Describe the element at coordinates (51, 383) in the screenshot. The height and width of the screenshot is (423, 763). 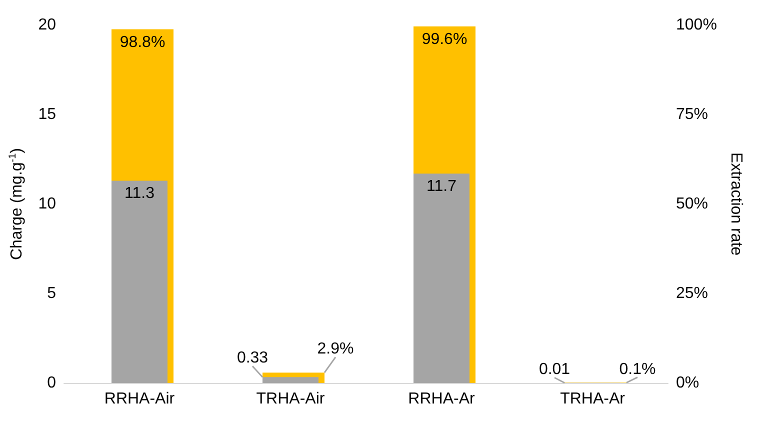
I see `y-tick-label: 0` at that location.